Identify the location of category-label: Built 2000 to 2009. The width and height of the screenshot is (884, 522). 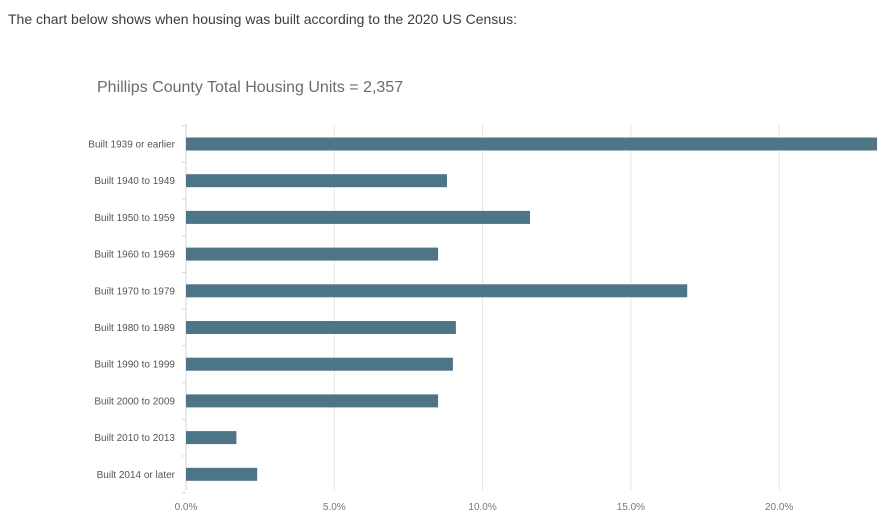
(134, 401).